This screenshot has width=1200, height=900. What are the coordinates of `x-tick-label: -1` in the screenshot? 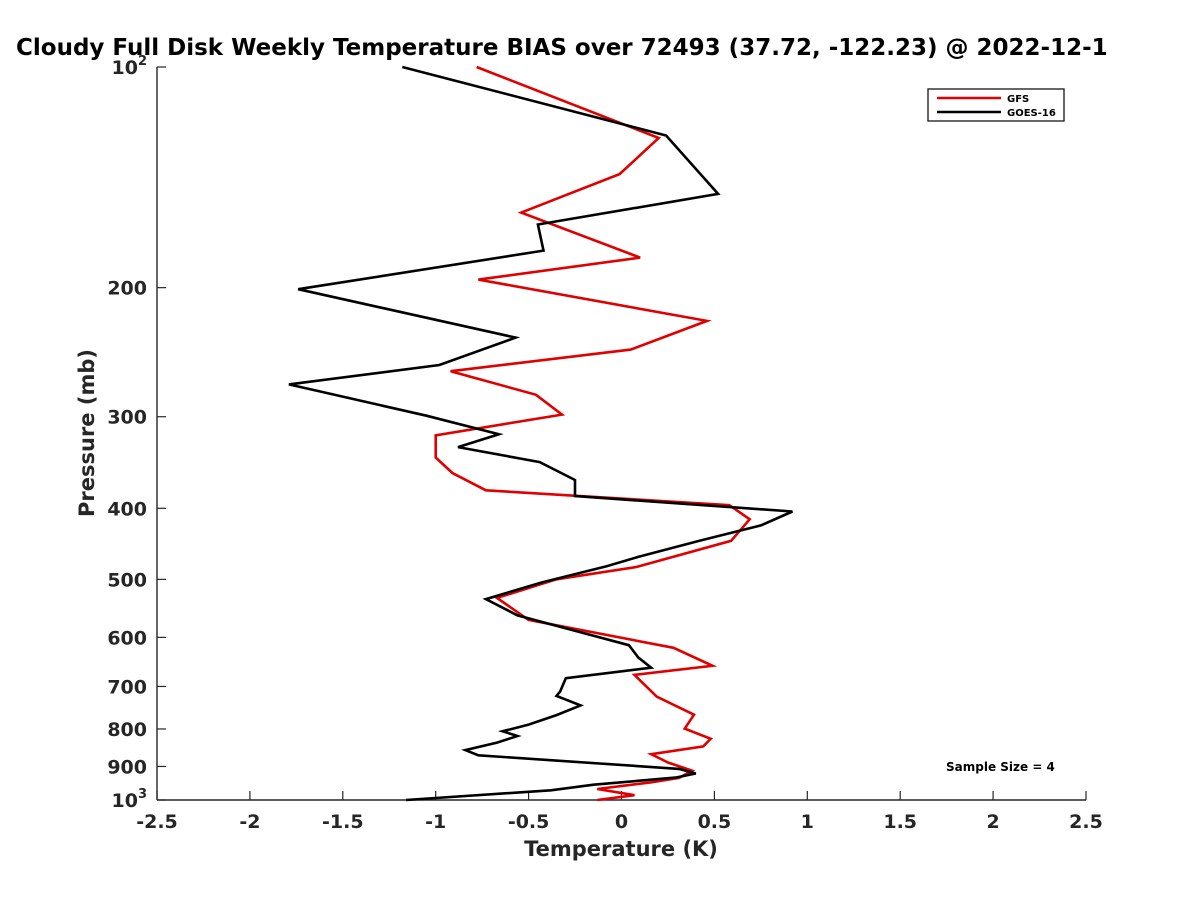 It's located at (435, 822).